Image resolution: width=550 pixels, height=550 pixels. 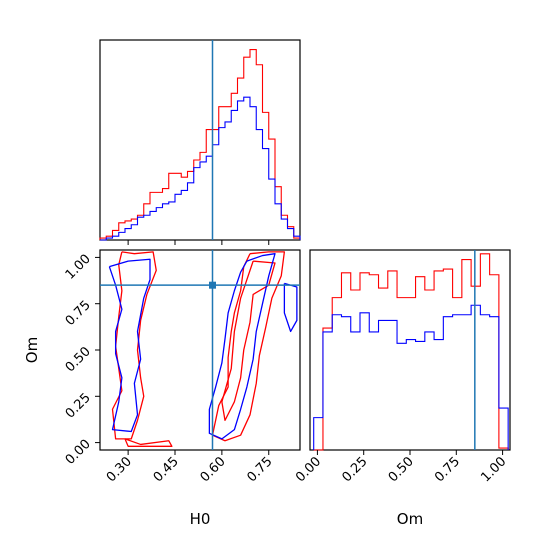 What do you see at coordinates (259, 469) in the screenshot?
I see `h0-xtick-label: 0.75` at bounding box center [259, 469].